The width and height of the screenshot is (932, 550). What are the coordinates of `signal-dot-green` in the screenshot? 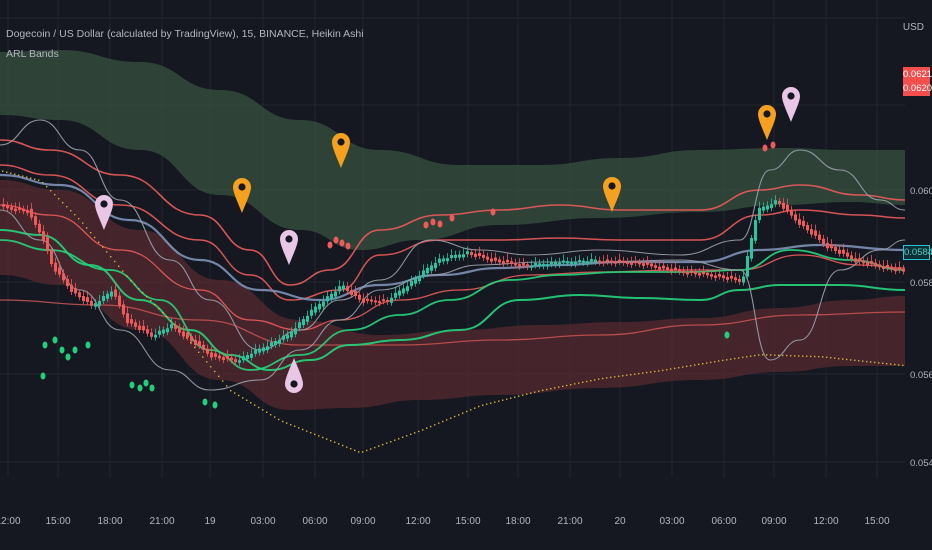 It's located at (146, 383).